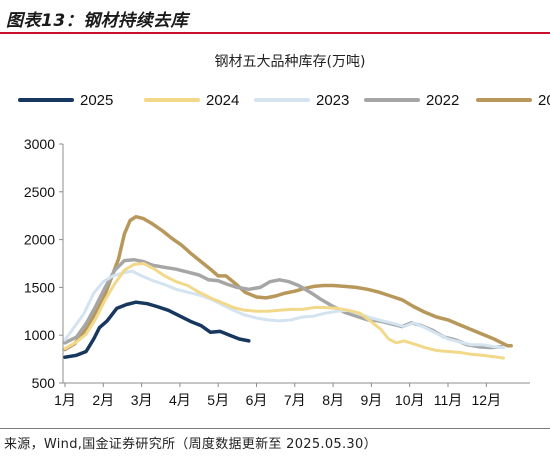  What do you see at coordinates (142, 400) in the screenshot?
I see `x-tick-label: 3月` at bounding box center [142, 400].